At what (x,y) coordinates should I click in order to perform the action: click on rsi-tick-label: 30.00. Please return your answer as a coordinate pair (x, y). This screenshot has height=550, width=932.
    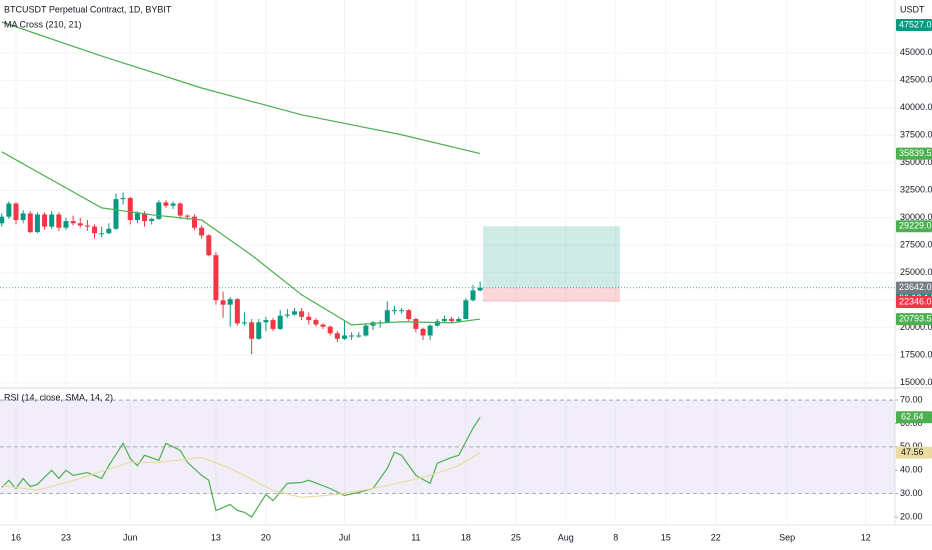
    Looking at the image, I should click on (911, 493).